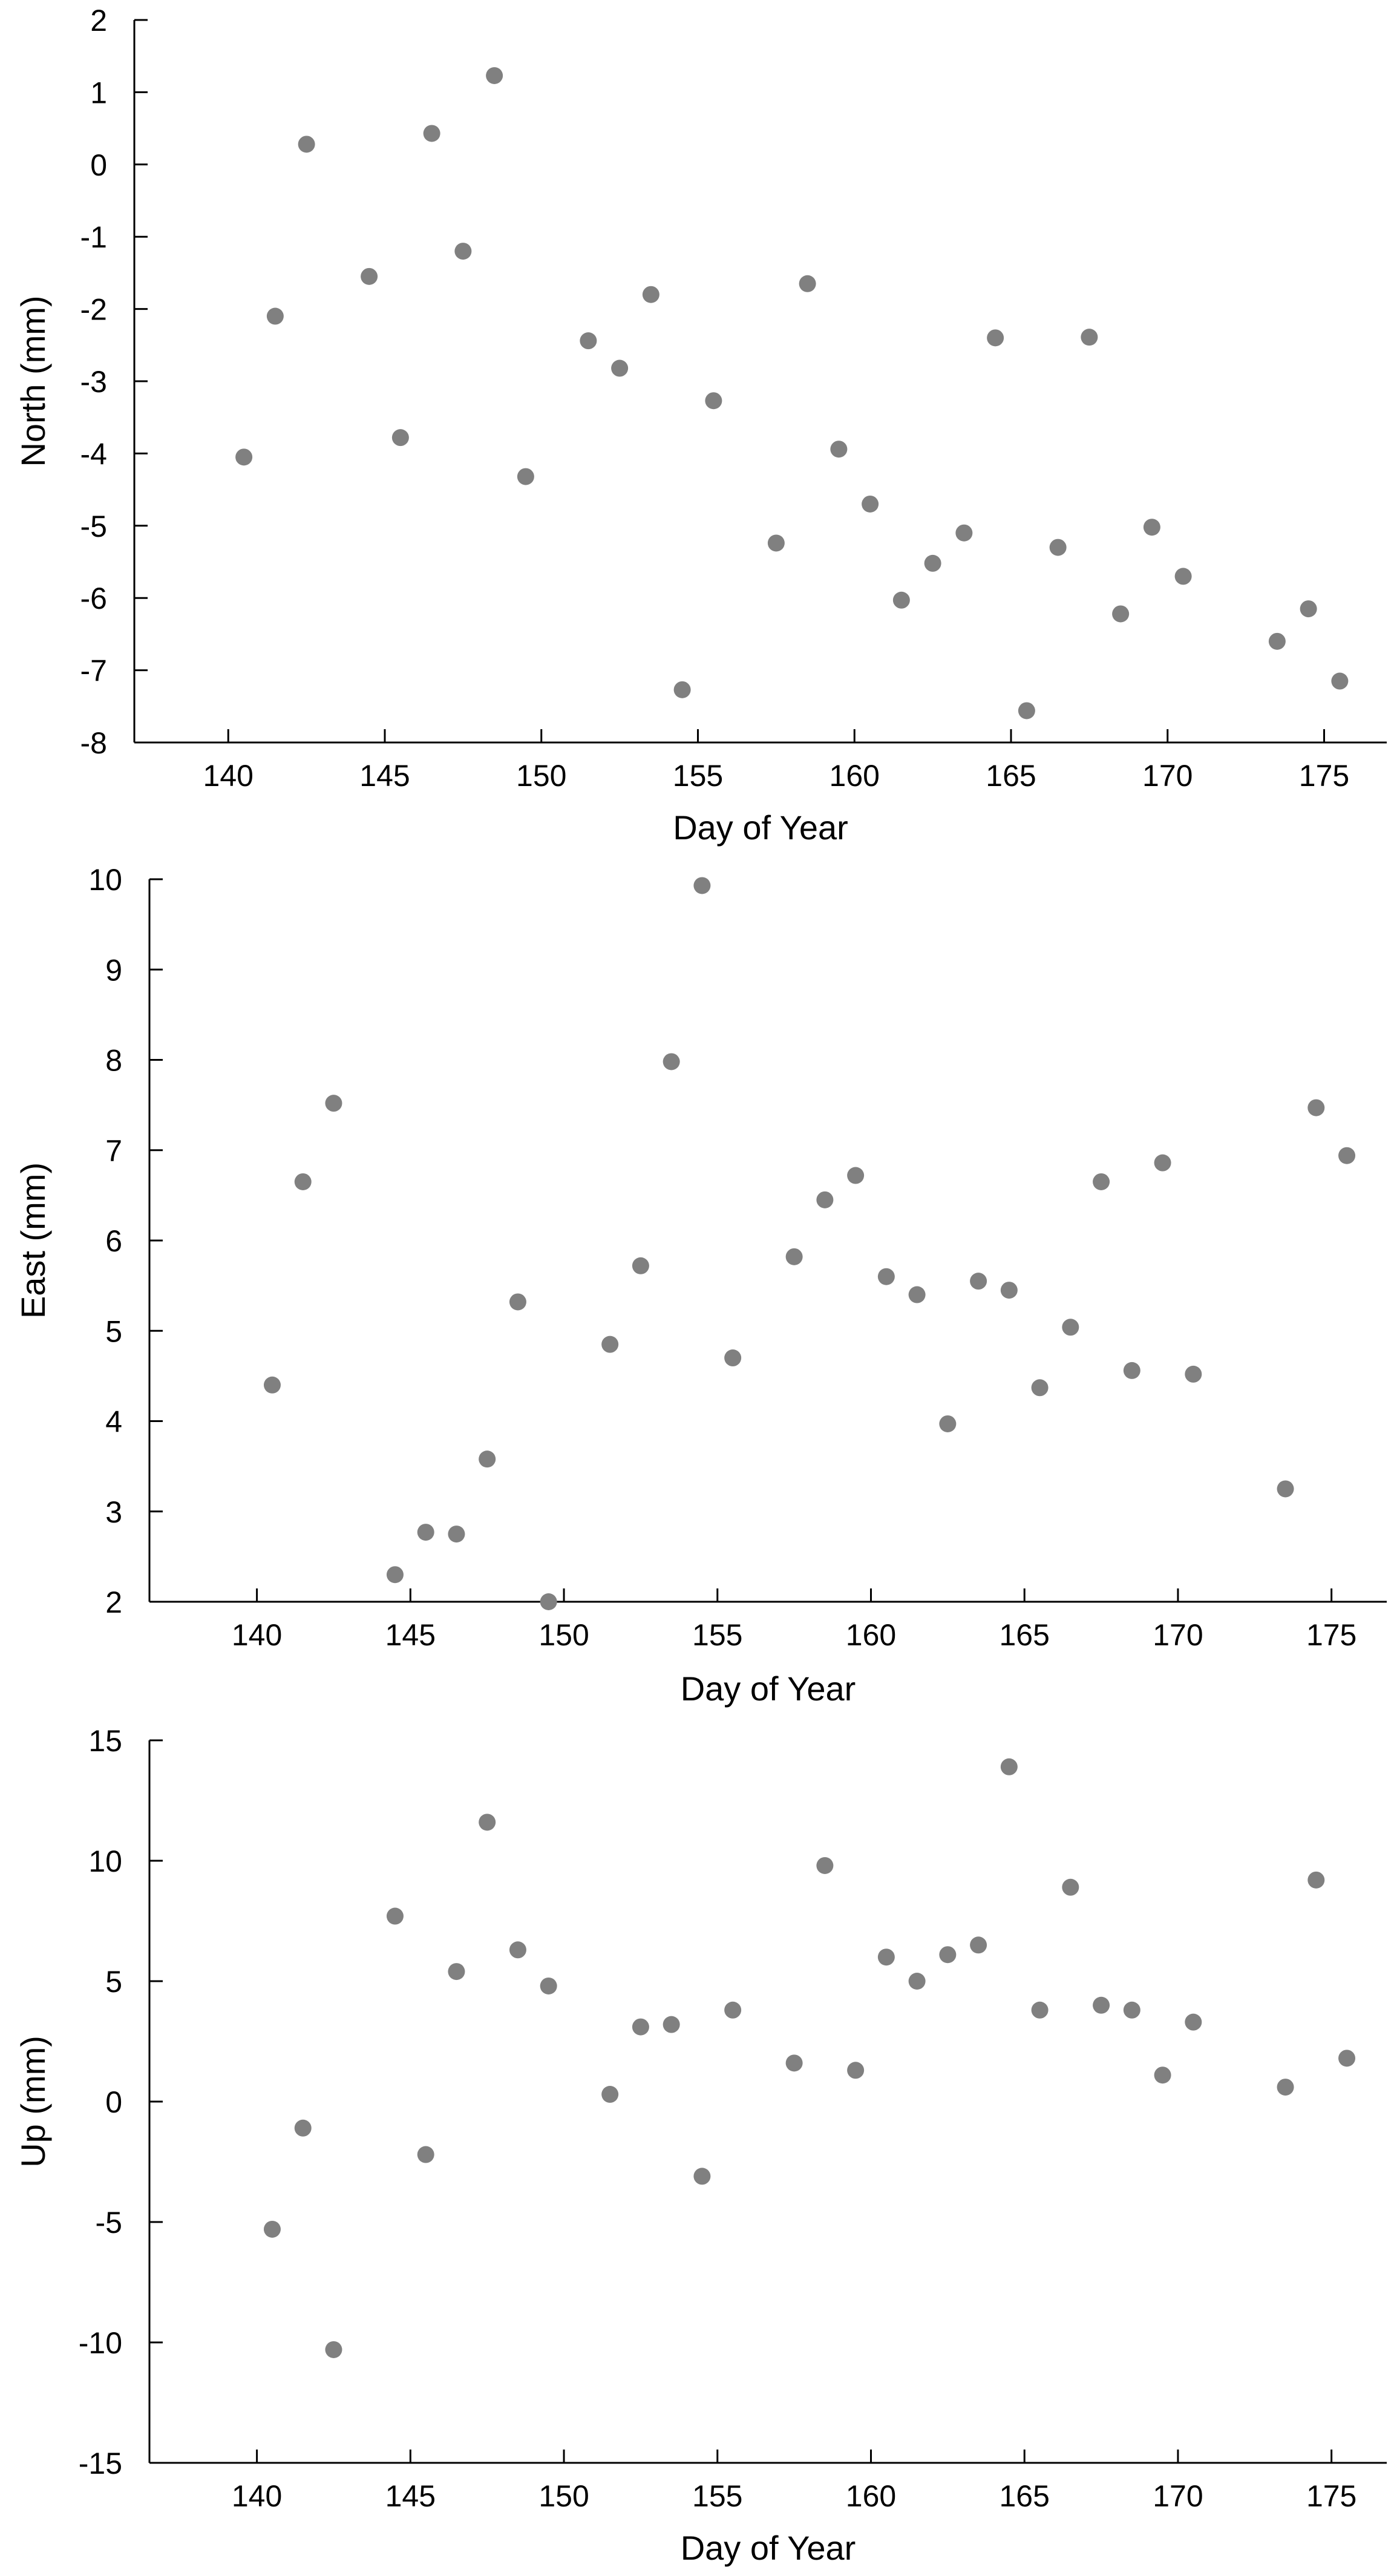 This screenshot has height=2576, width=1394. I want to click on y-tick-label: 0, so click(113, 2102).